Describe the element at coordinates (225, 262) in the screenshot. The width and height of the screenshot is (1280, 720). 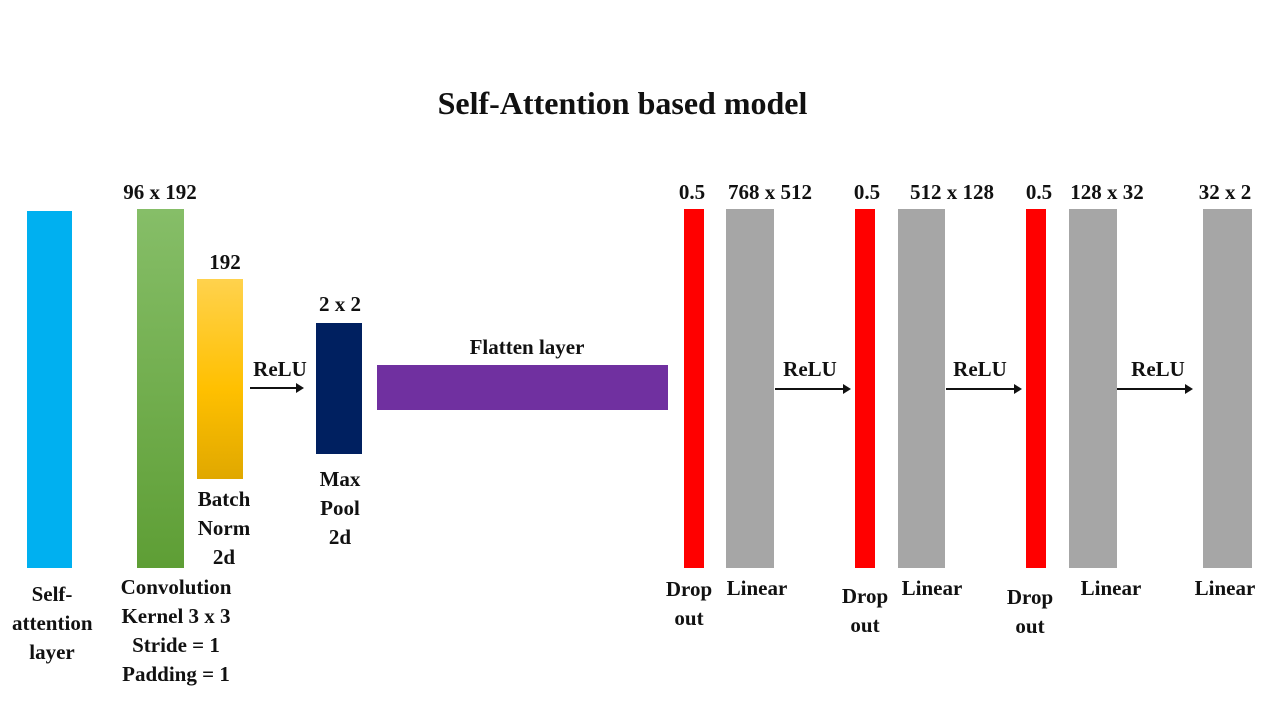
I see `bn-dims-label: 192` at that location.